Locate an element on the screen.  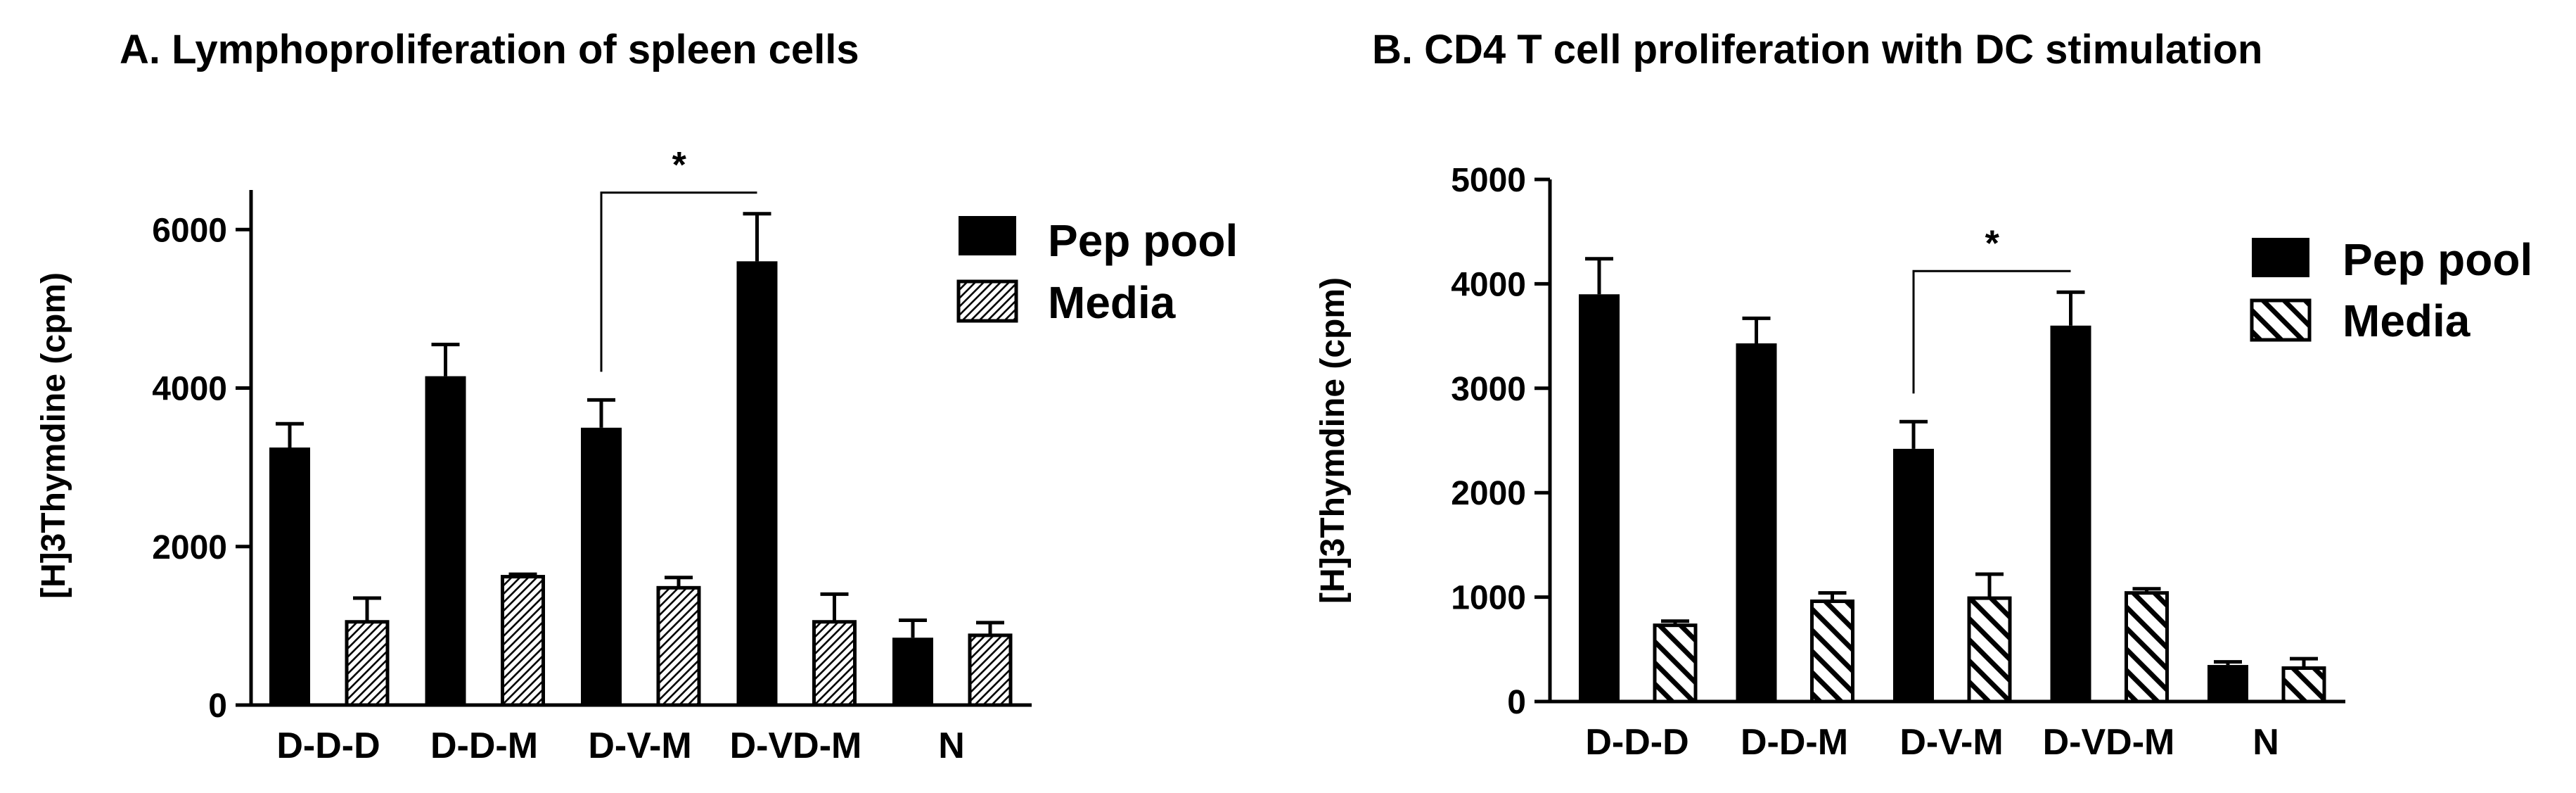
chart-b-y-axis-label: [H]3Thymdine (cpm) is located at coordinates (1333, 440).